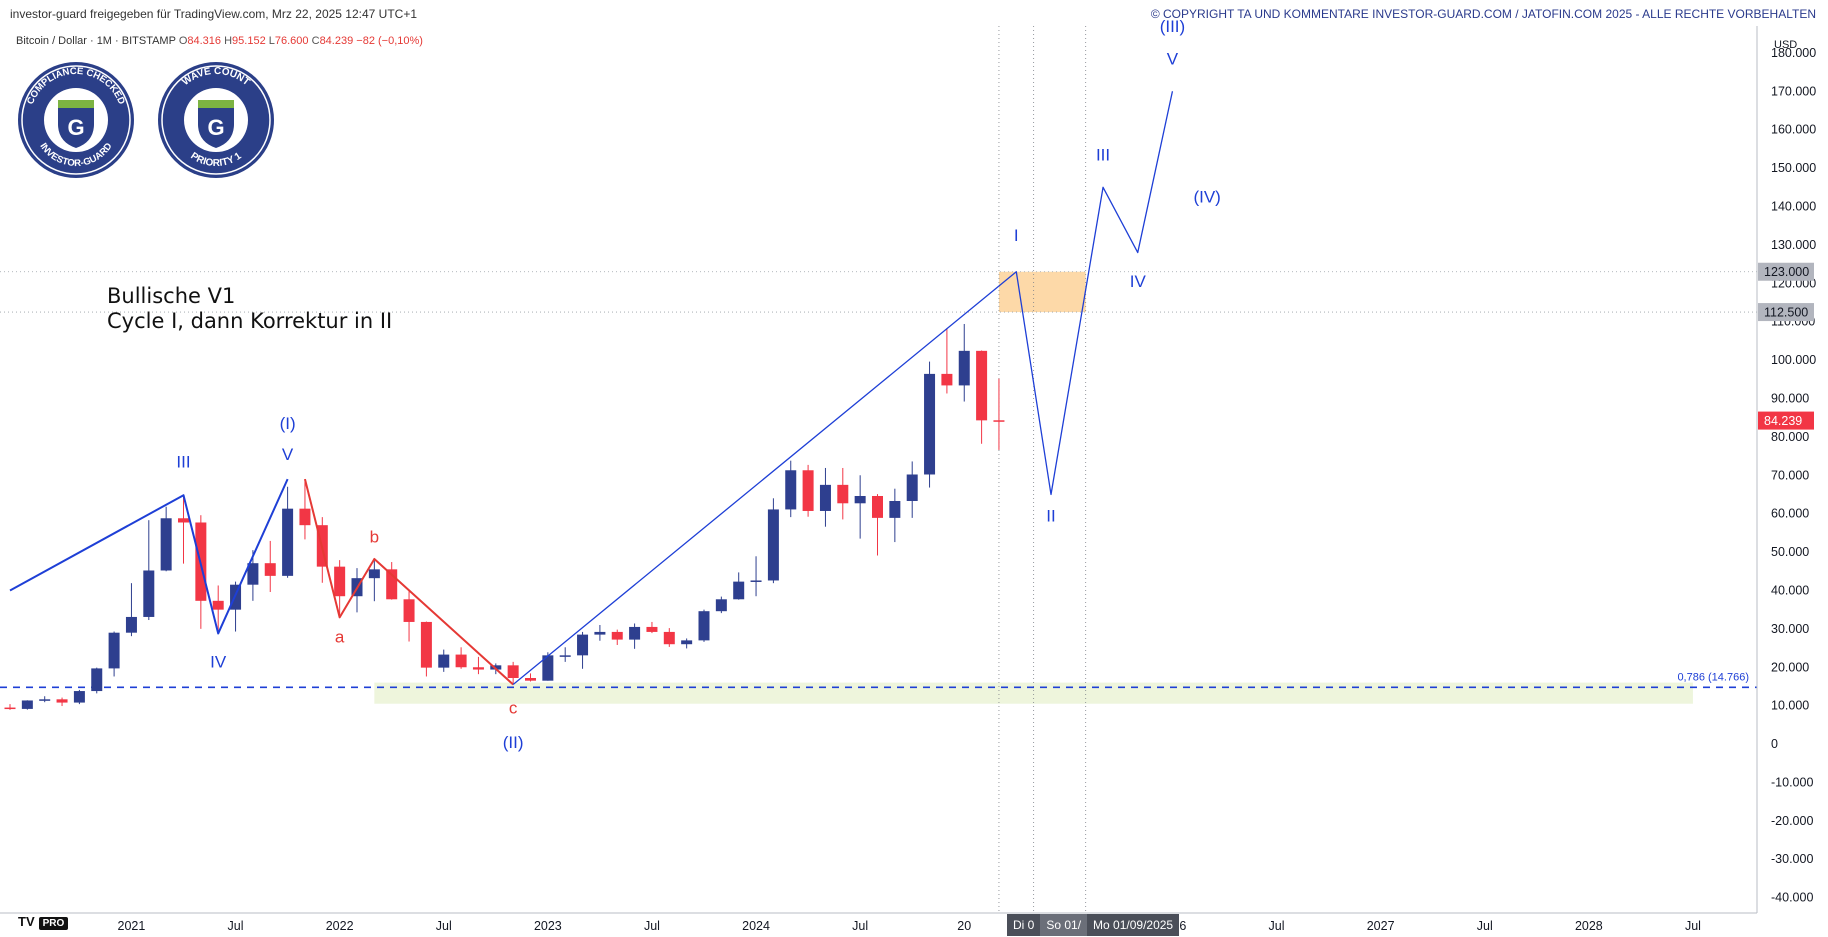 The width and height of the screenshot is (1828, 937). What do you see at coordinates (1173, 26) in the screenshot?
I see `wave-label: (III)` at bounding box center [1173, 26].